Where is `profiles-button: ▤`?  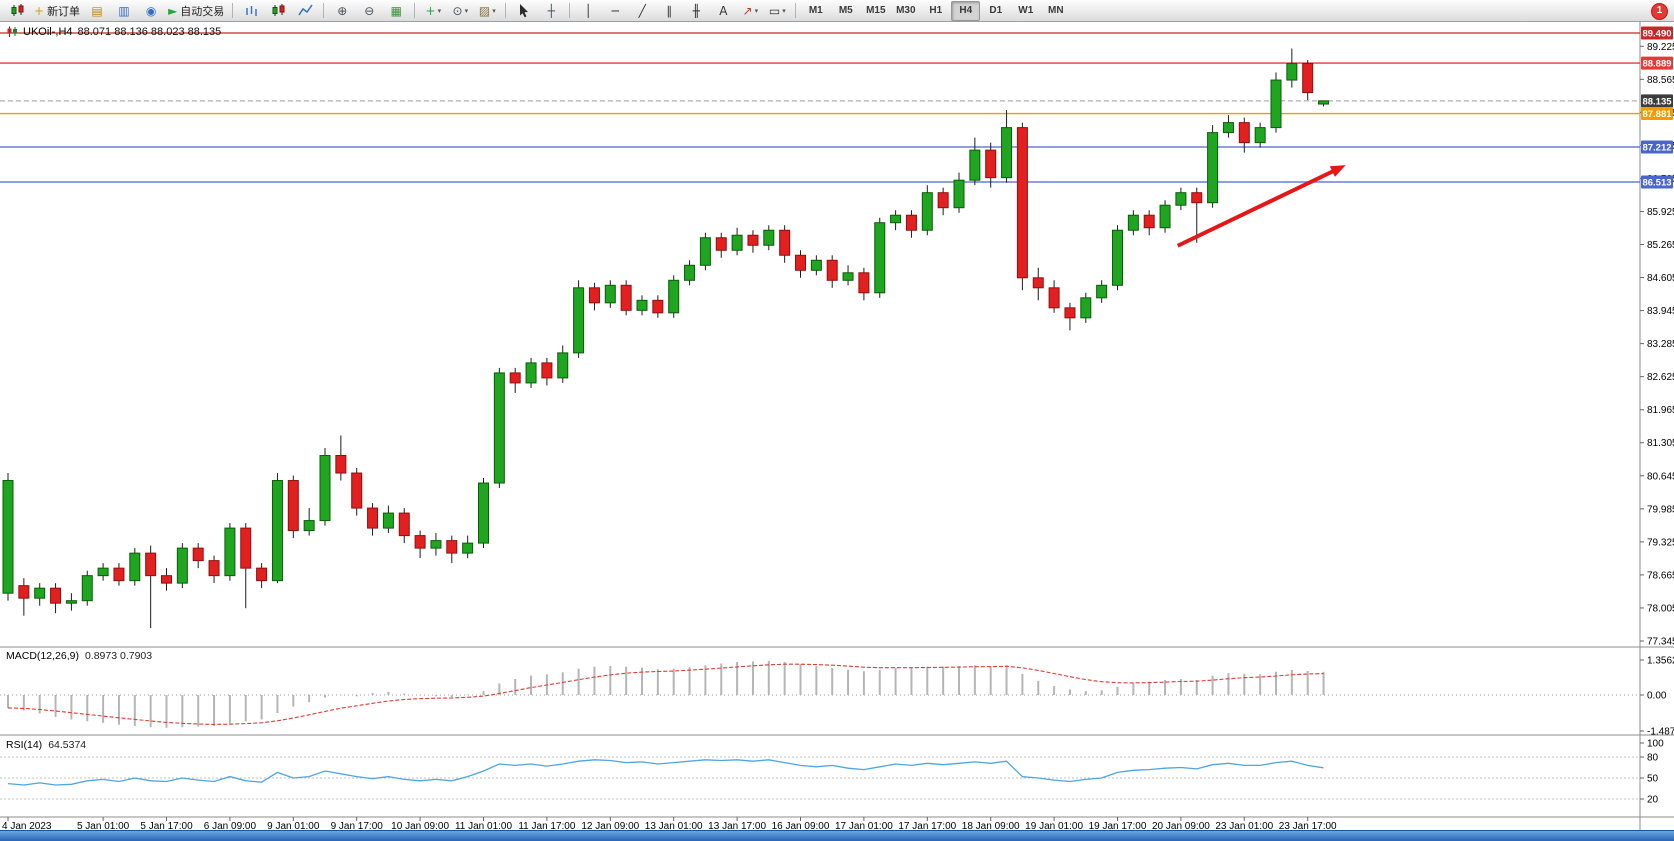
profiles-button: ▤ is located at coordinates (97, 11).